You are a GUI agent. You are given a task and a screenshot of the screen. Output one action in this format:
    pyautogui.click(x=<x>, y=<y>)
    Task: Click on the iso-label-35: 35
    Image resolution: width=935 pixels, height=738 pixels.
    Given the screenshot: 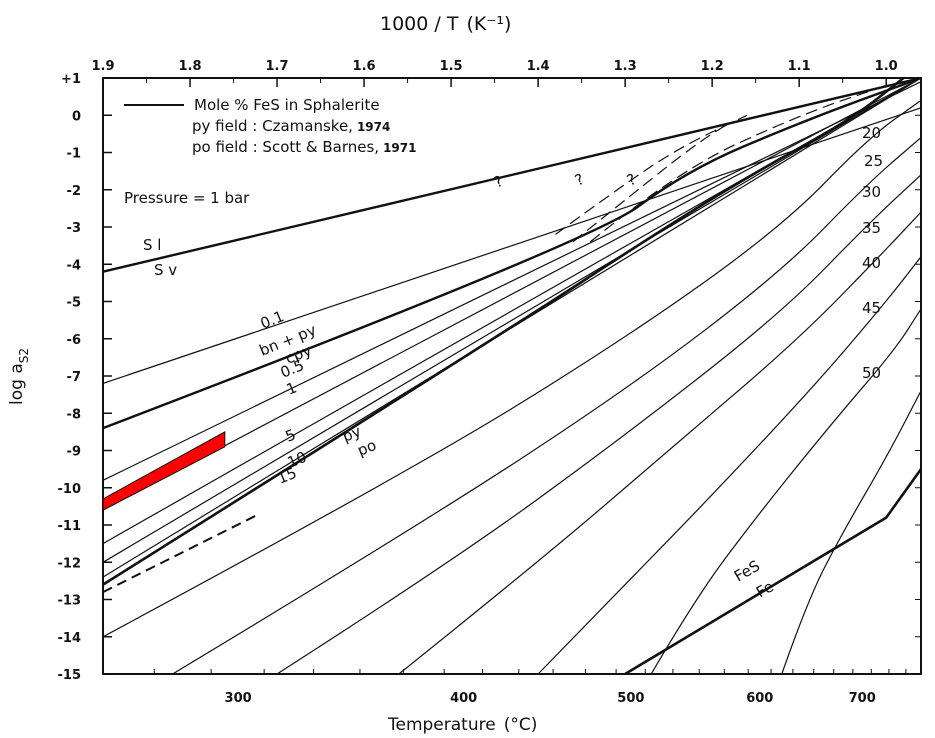 What is the action you would take?
    pyautogui.click(x=871, y=228)
    